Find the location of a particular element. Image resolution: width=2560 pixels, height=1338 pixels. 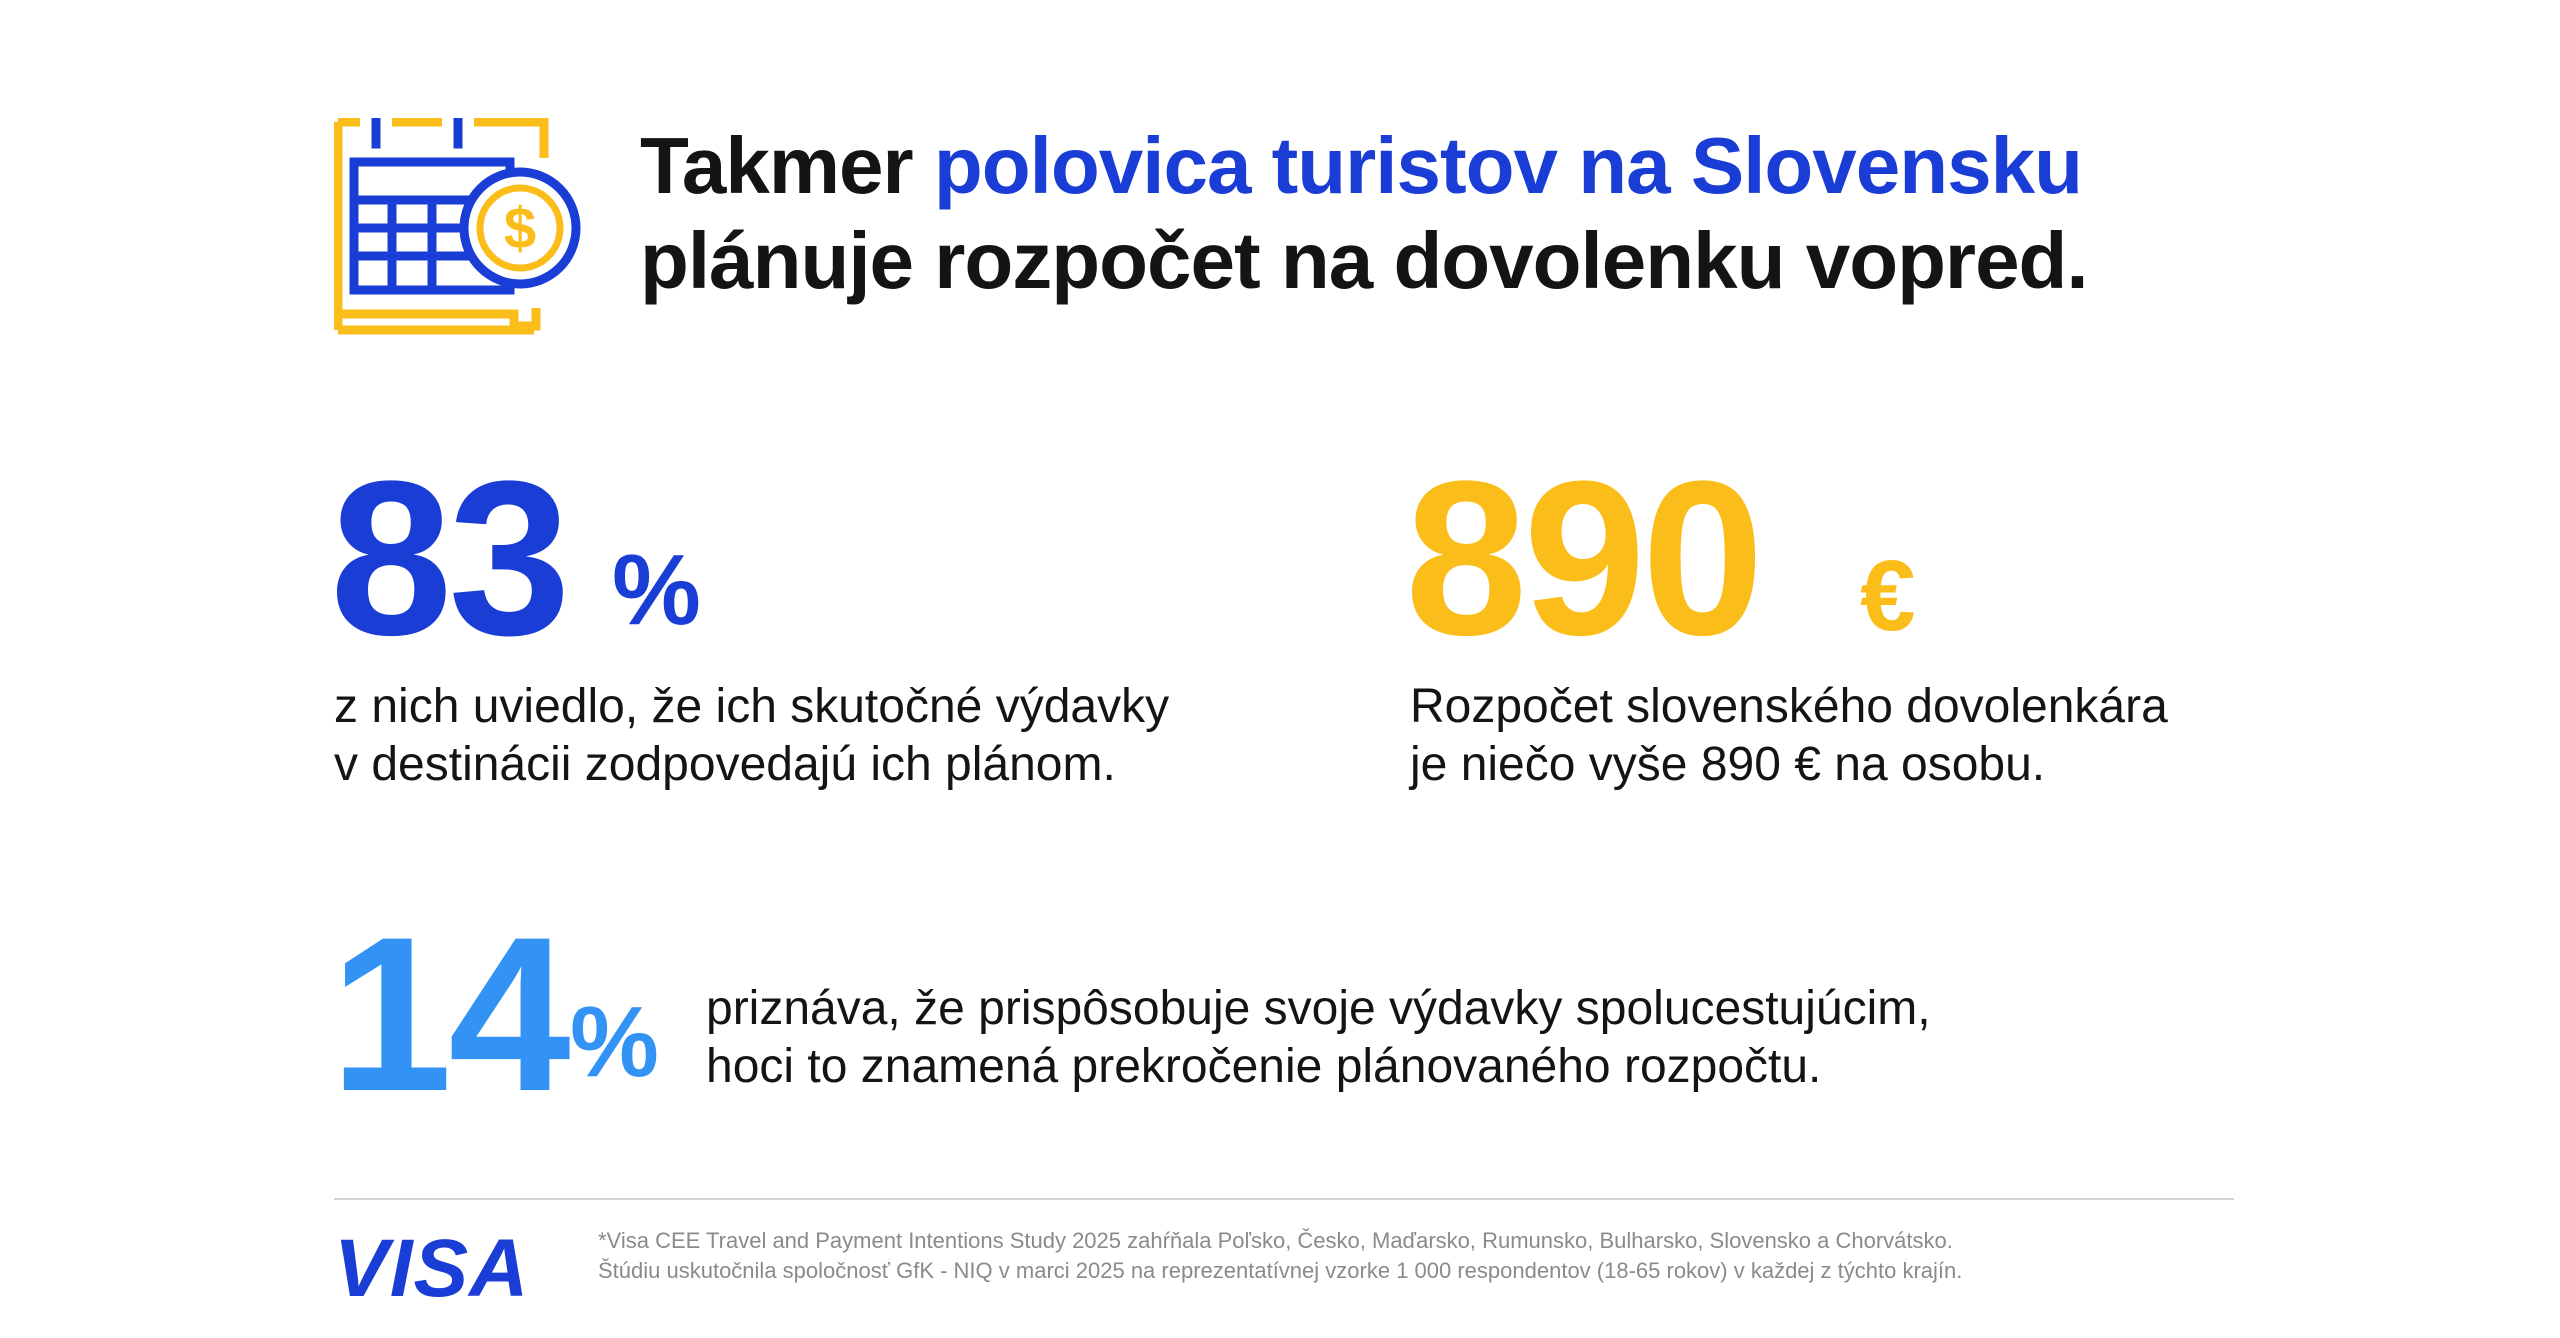

stat-83-unit: % is located at coordinates (656, 590).